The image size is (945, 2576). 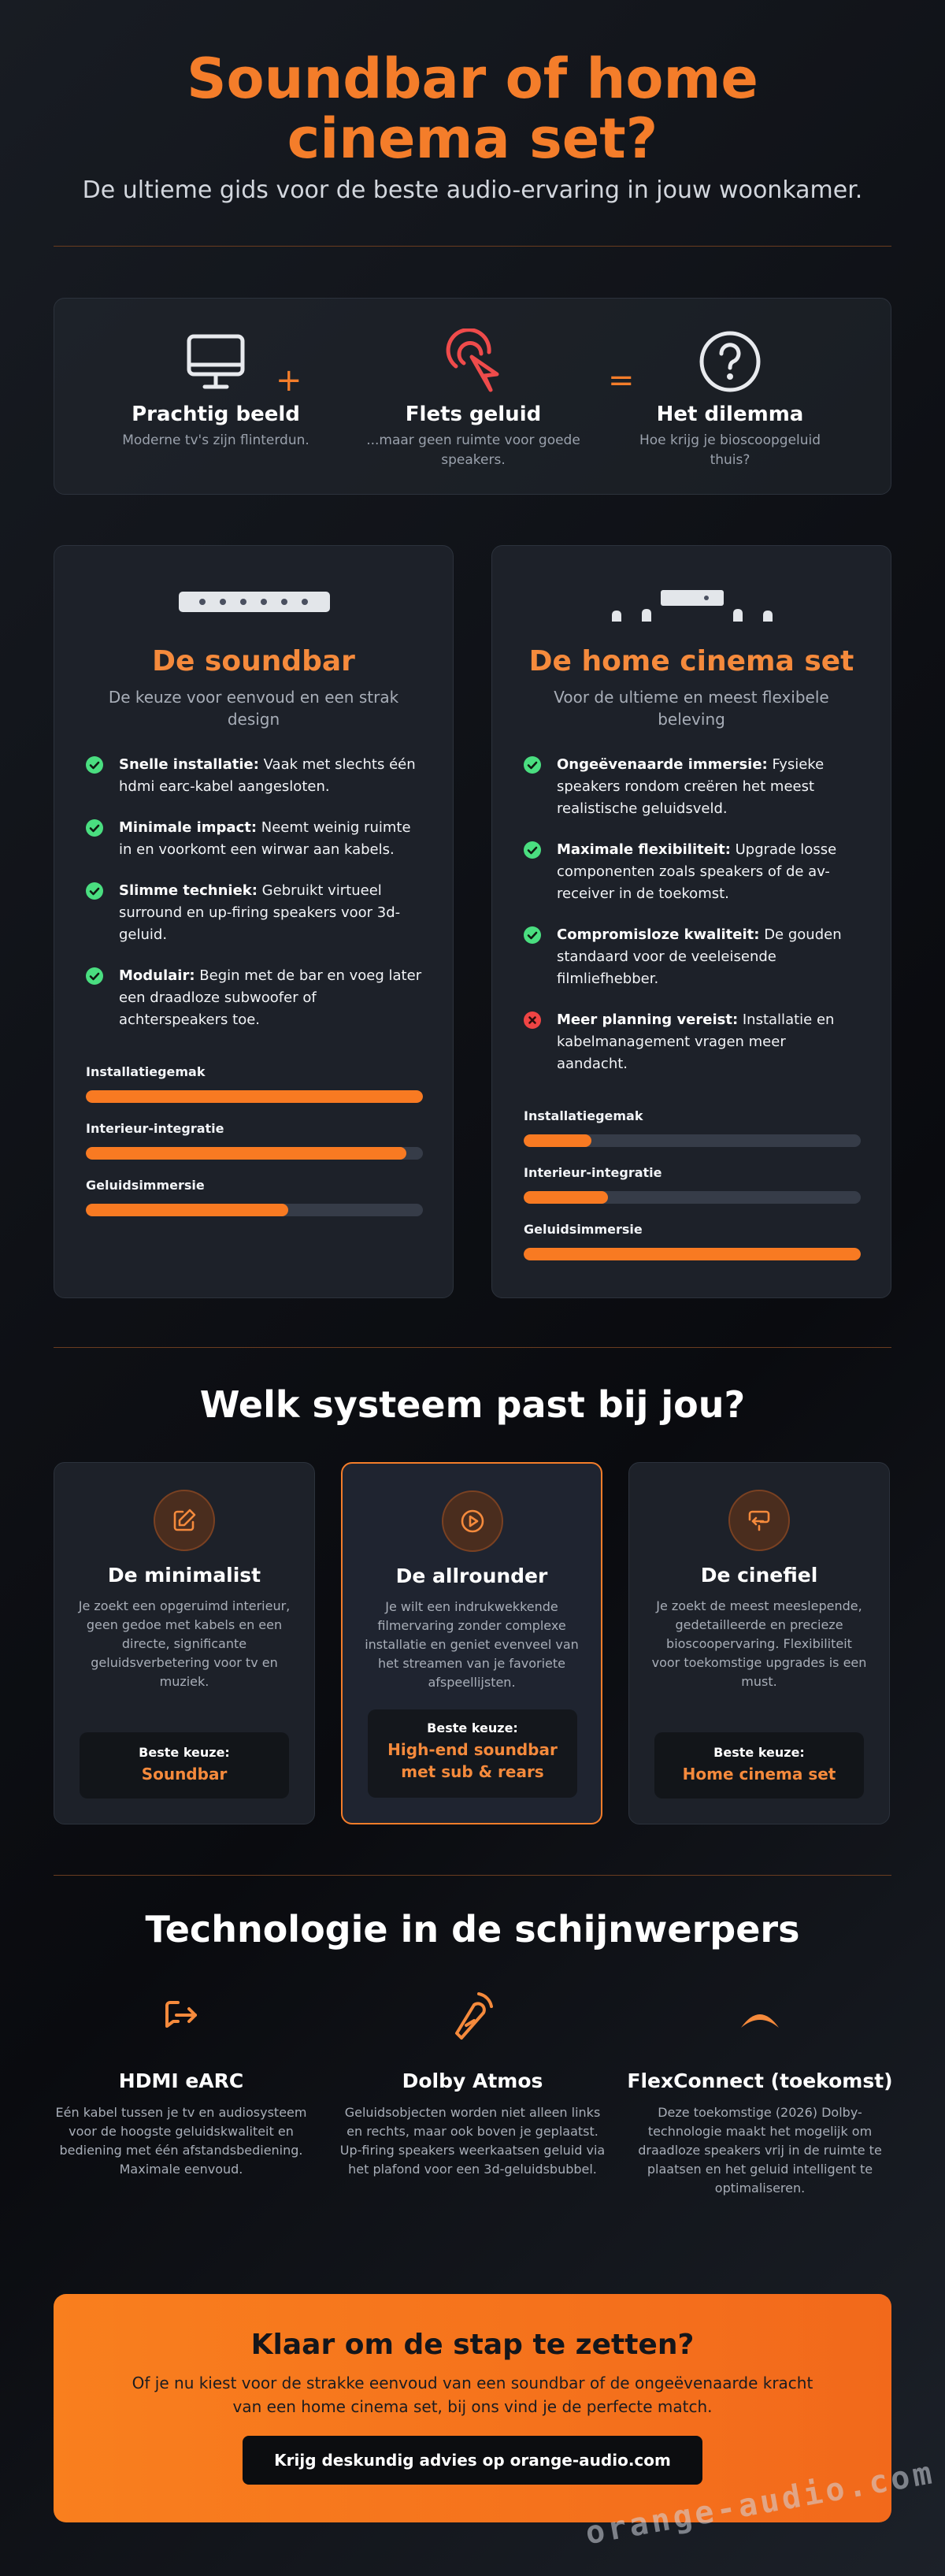 What do you see at coordinates (146, 1071) in the screenshot?
I see `meter-label: Installatiegemak` at bounding box center [146, 1071].